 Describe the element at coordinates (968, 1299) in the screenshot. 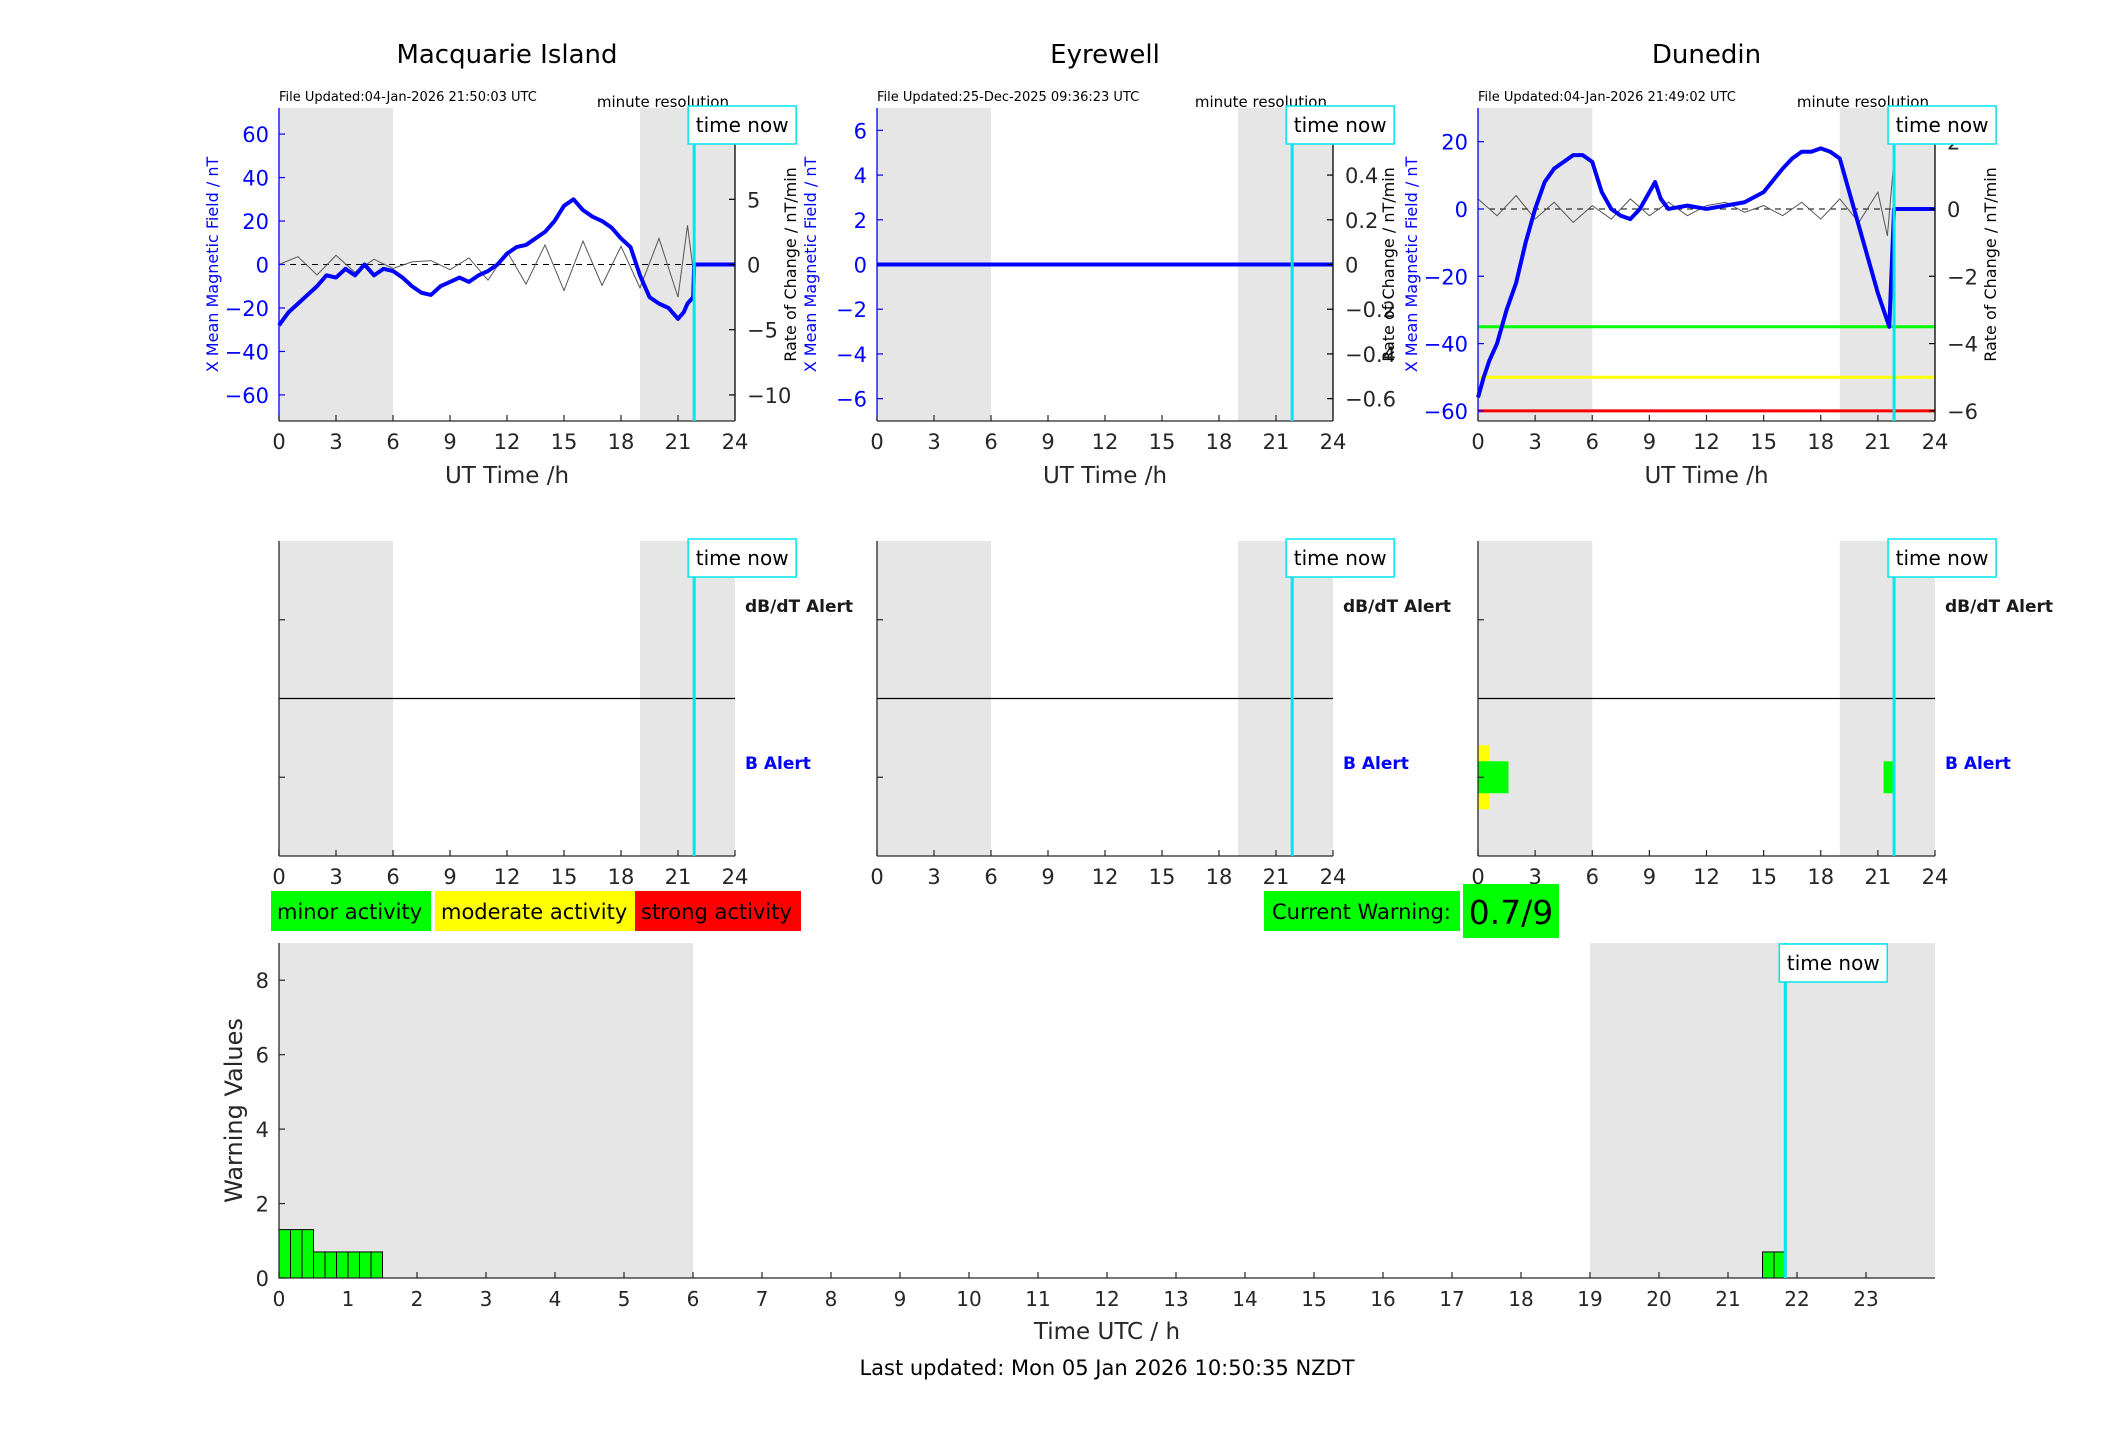

I see `x-tick-label: 10` at that location.